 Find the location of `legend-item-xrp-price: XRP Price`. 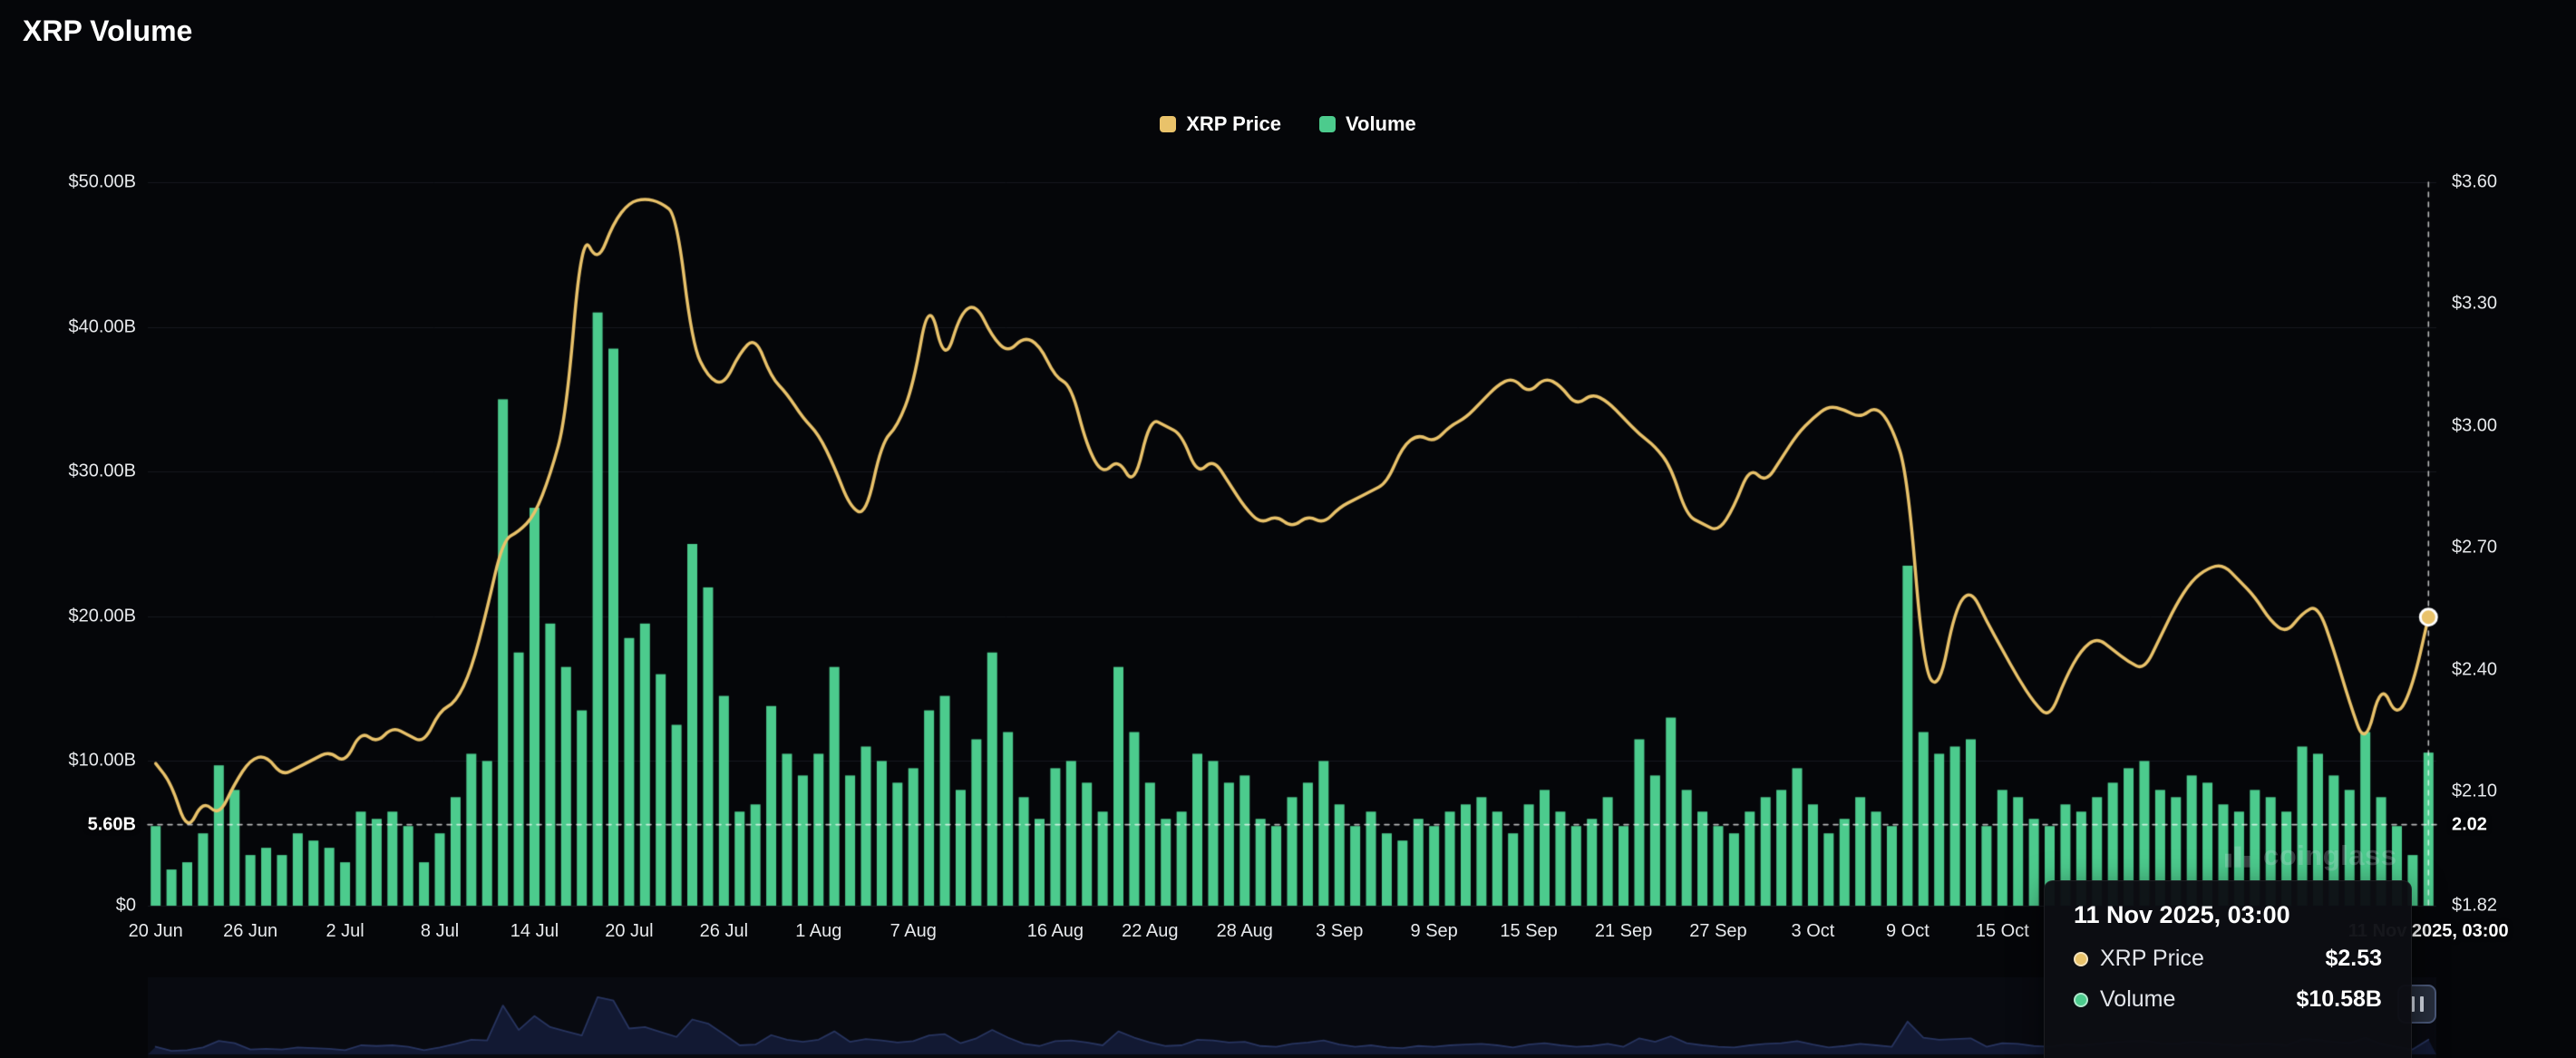

legend-item-xrp-price: XRP Price is located at coordinates (1220, 124).